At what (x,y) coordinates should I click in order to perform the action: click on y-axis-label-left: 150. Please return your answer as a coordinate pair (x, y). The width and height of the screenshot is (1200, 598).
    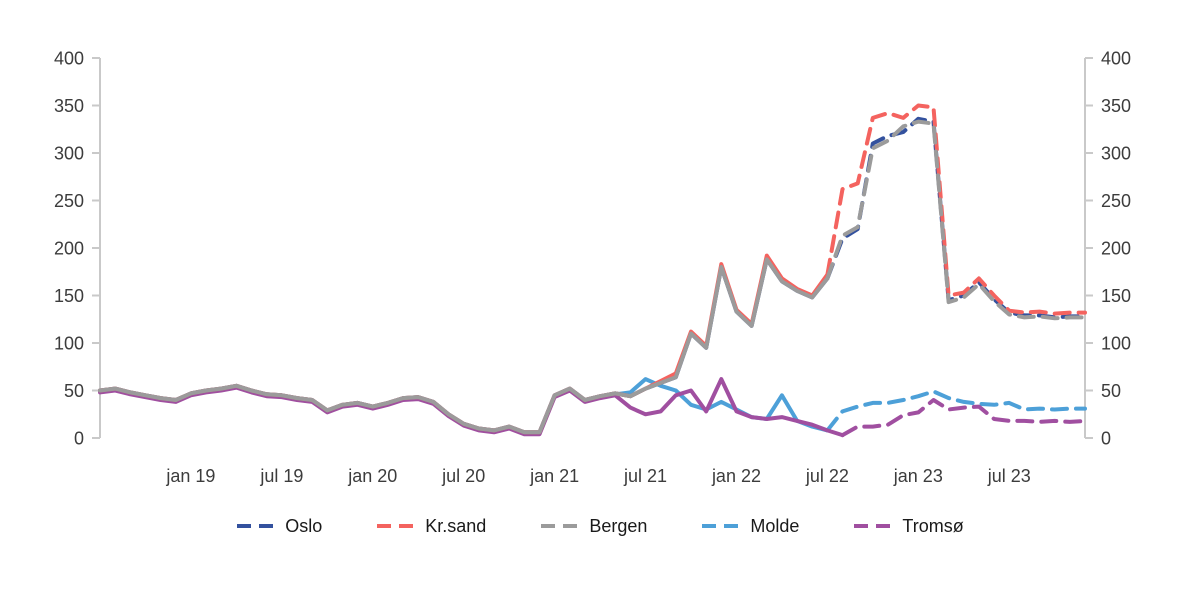
    Looking at the image, I should click on (69, 296).